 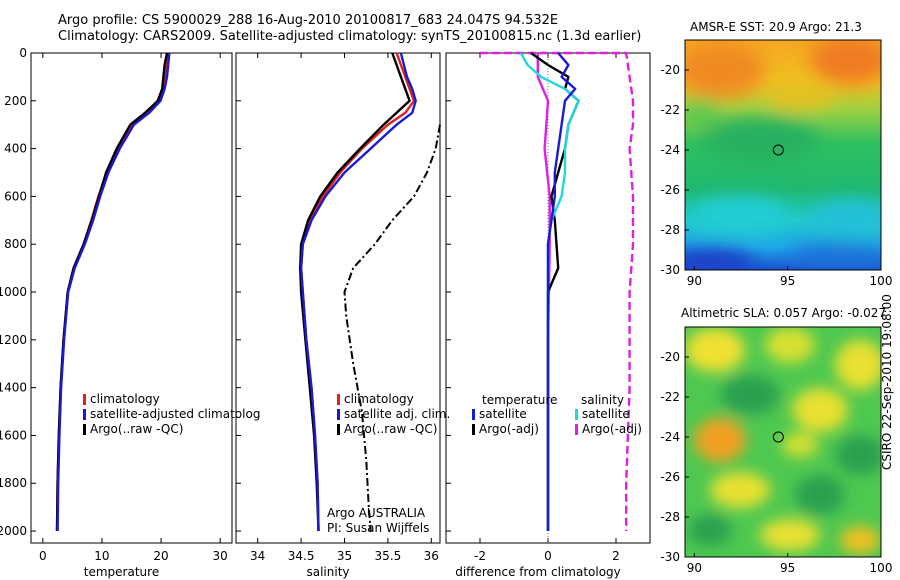 What do you see at coordinates (327, 572) in the screenshot?
I see `x-axis-label: salinity` at bounding box center [327, 572].